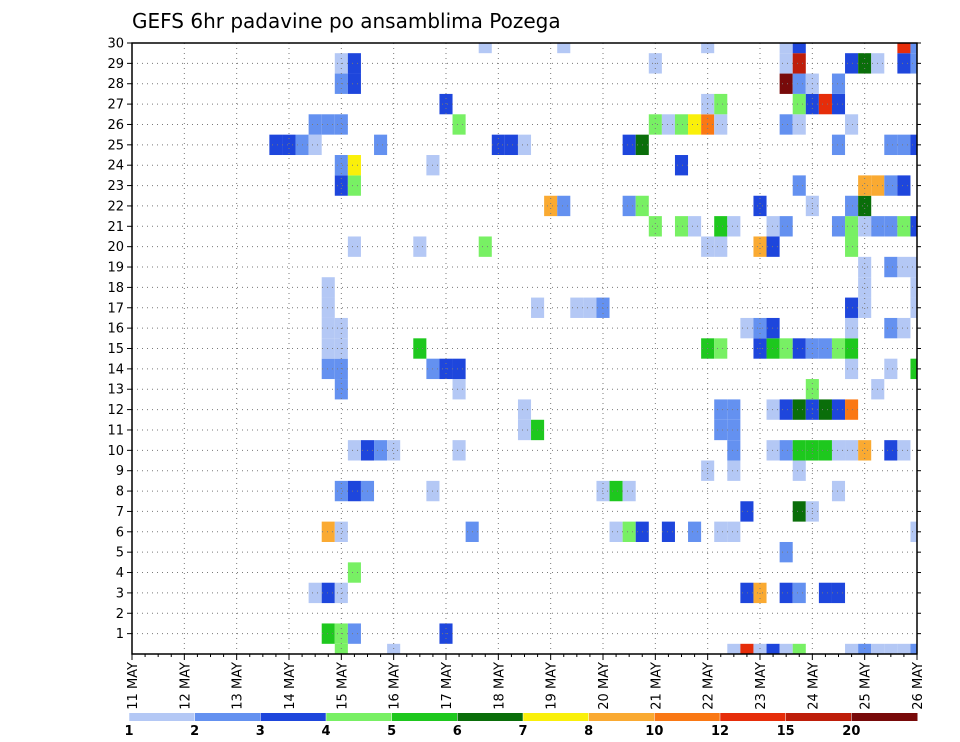 The width and height of the screenshot is (960, 742). I want to click on y-tick-label: 19, so click(115, 268).